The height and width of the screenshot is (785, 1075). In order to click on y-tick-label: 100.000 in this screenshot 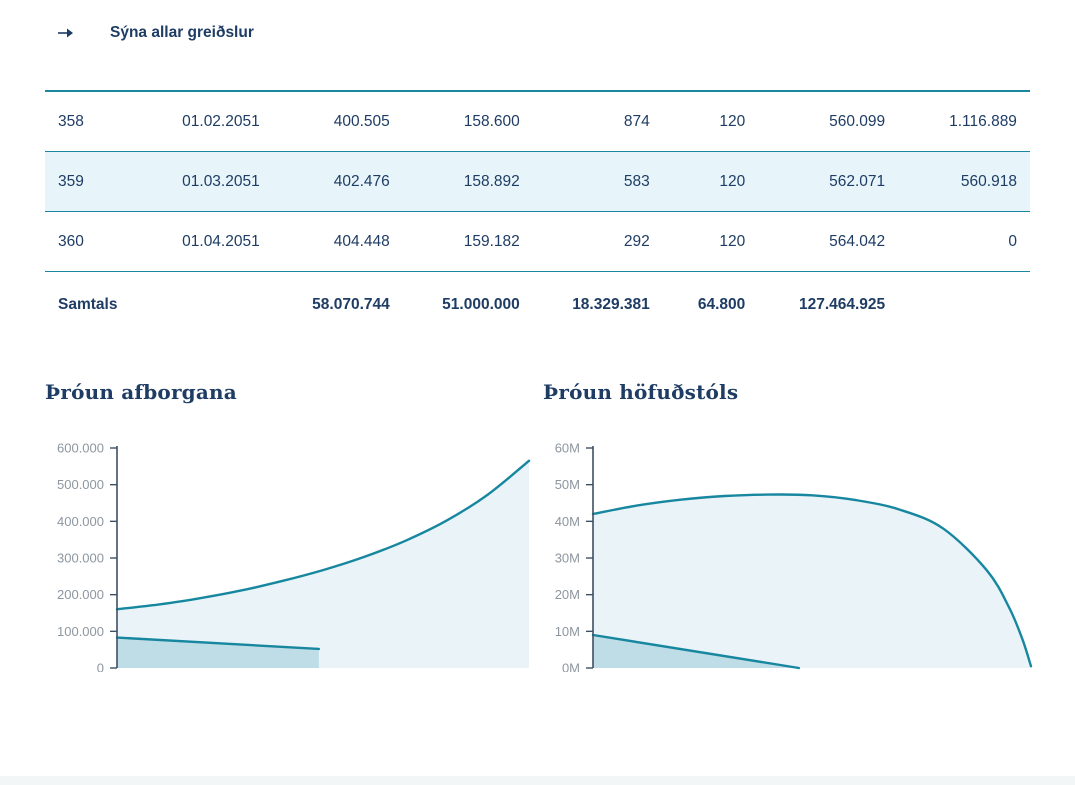, I will do `click(80, 631)`.